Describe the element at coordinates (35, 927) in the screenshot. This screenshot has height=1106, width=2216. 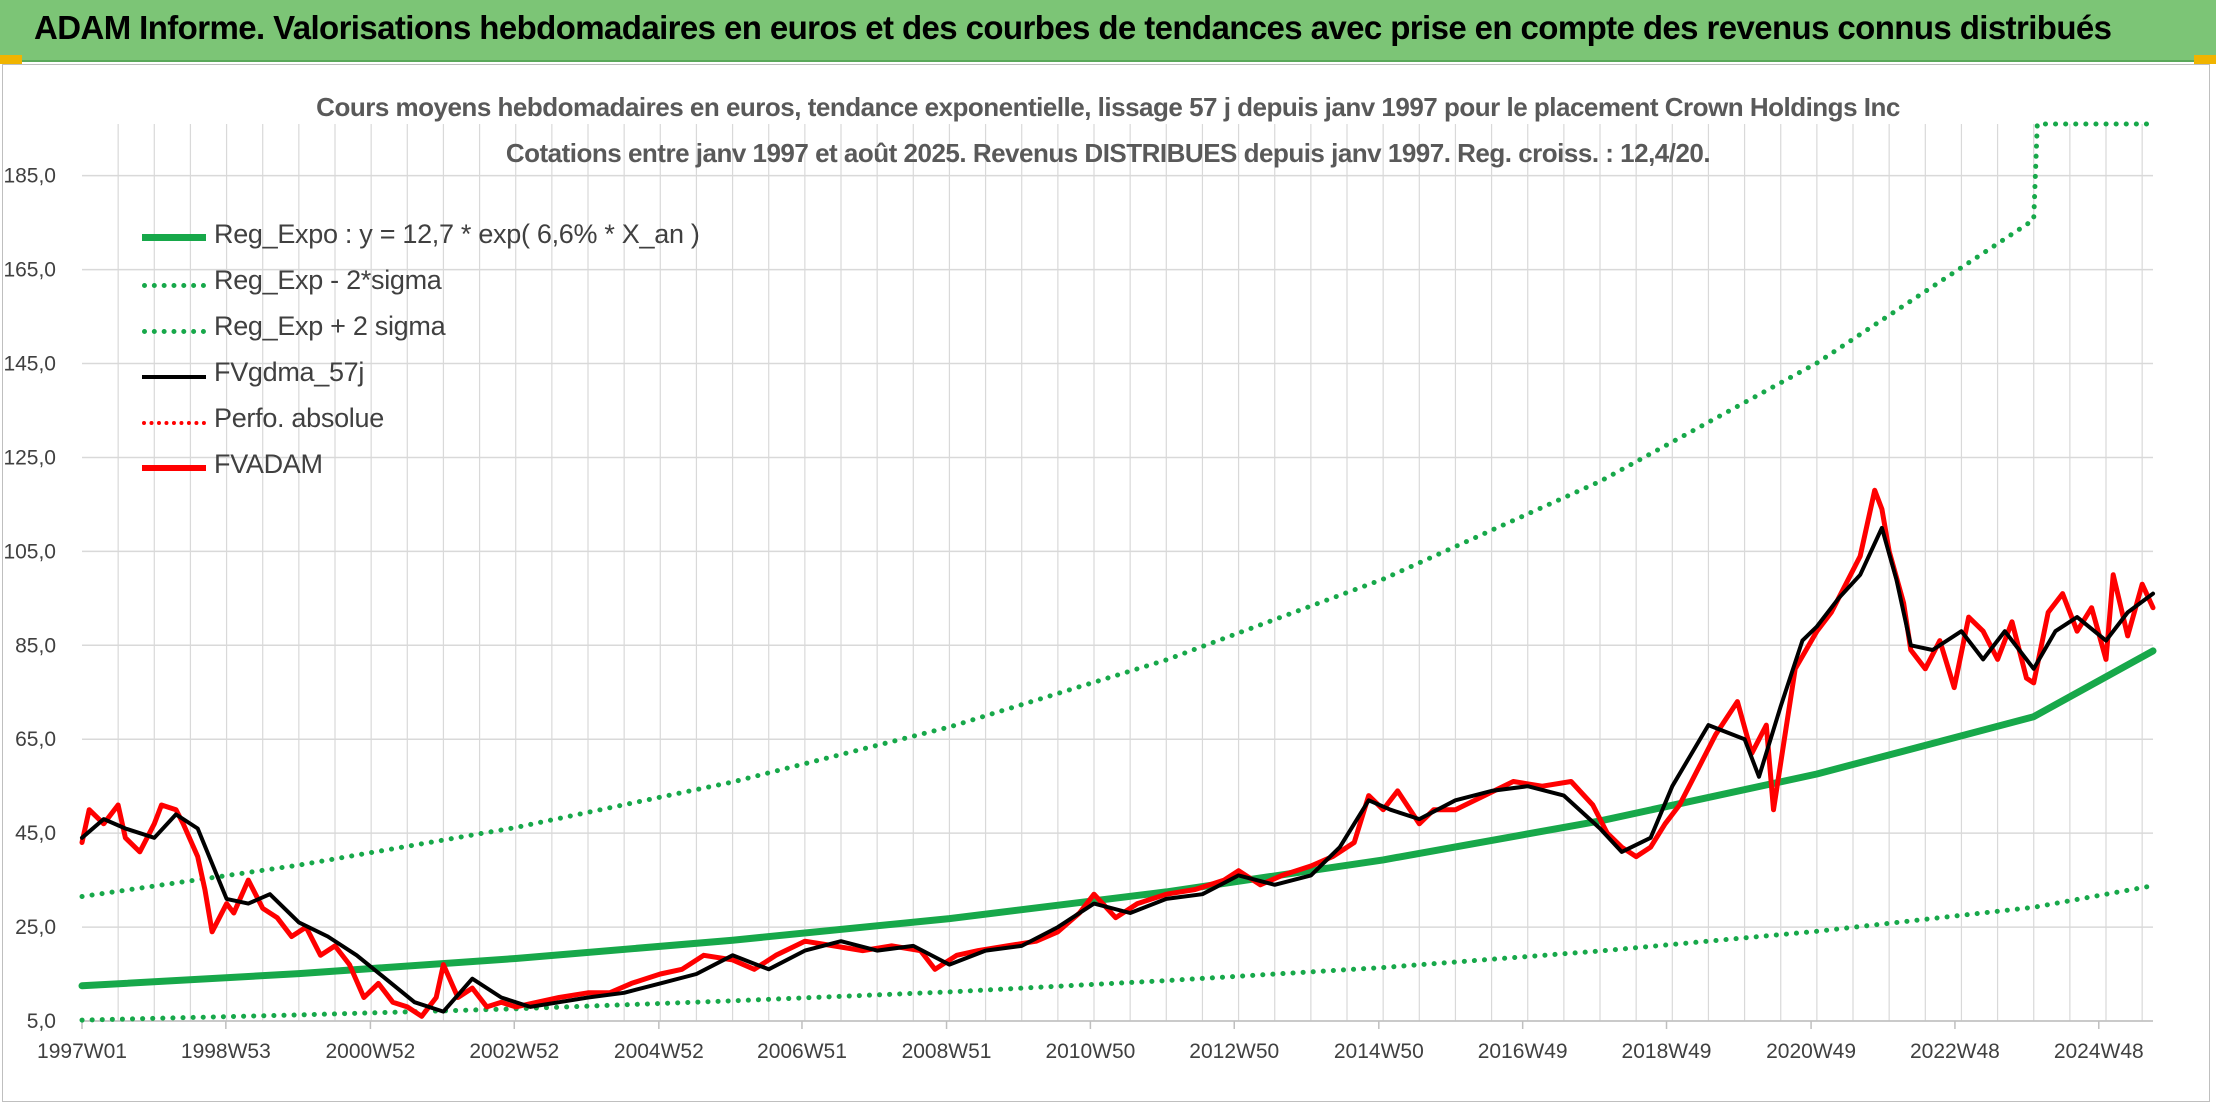
I see `y-tick-label-1: 25,0` at that location.